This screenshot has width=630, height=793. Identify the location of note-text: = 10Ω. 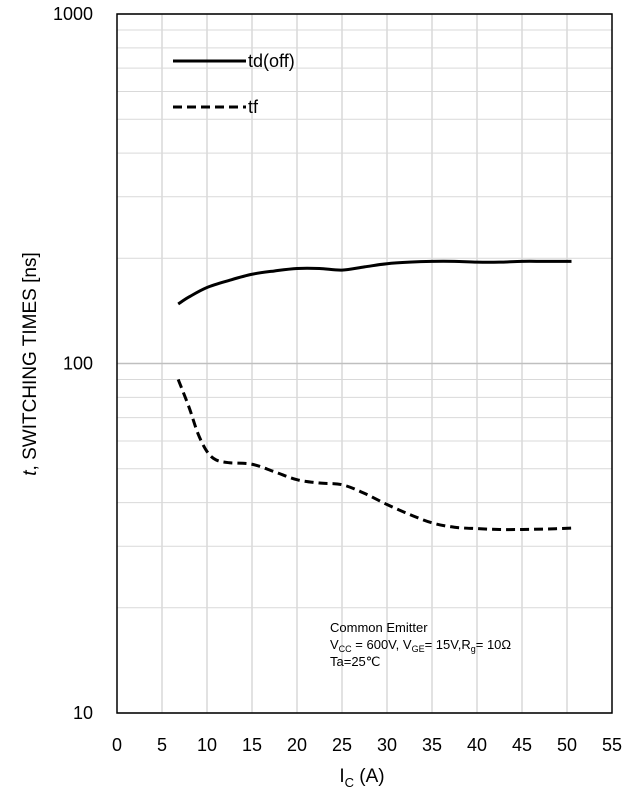
(494, 644).